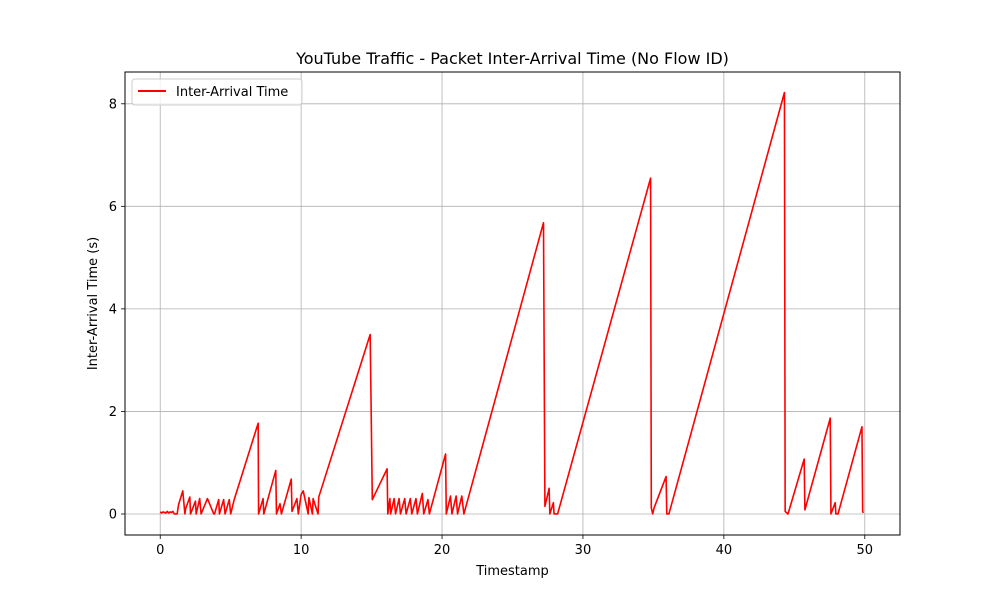 The width and height of the screenshot is (1000, 600). Describe the element at coordinates (93, 303) in the screenshot. I see `y-axis-label: Inter-Arrival Time (s)` at that location.